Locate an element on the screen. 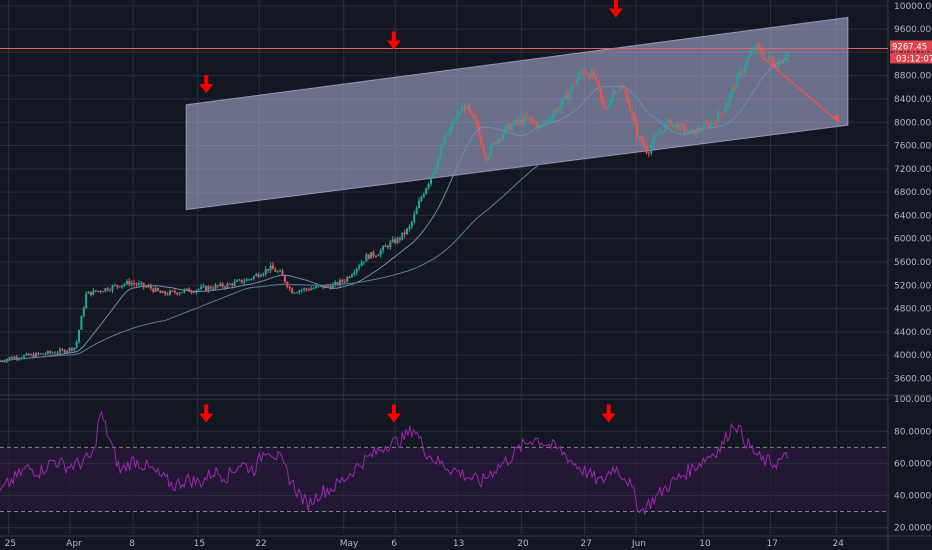 The image size is (932, 550). y-tick-label: 4800.00 is located at coordinates (912, 310).